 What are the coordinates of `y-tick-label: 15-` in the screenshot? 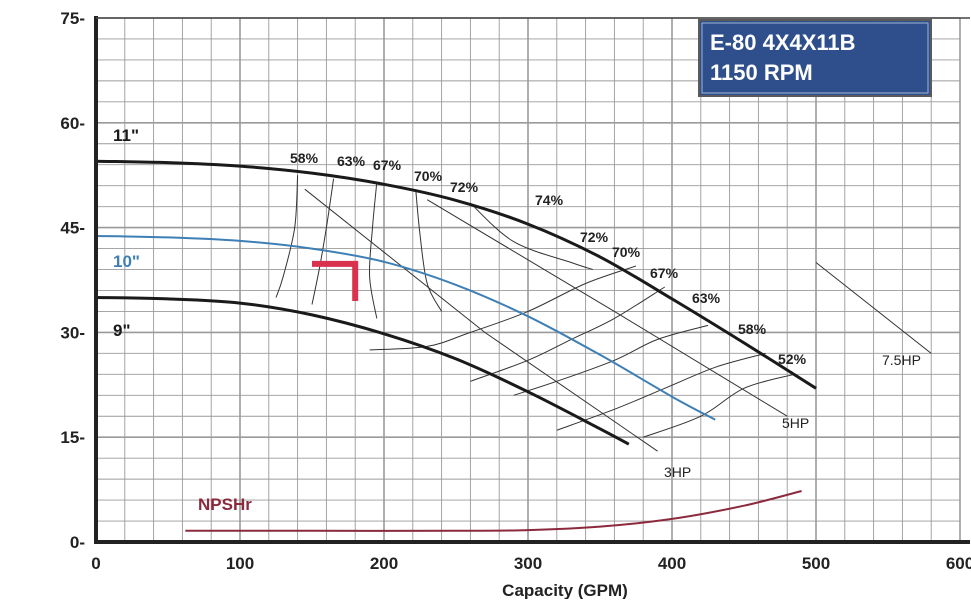 It's located at (72, 437).